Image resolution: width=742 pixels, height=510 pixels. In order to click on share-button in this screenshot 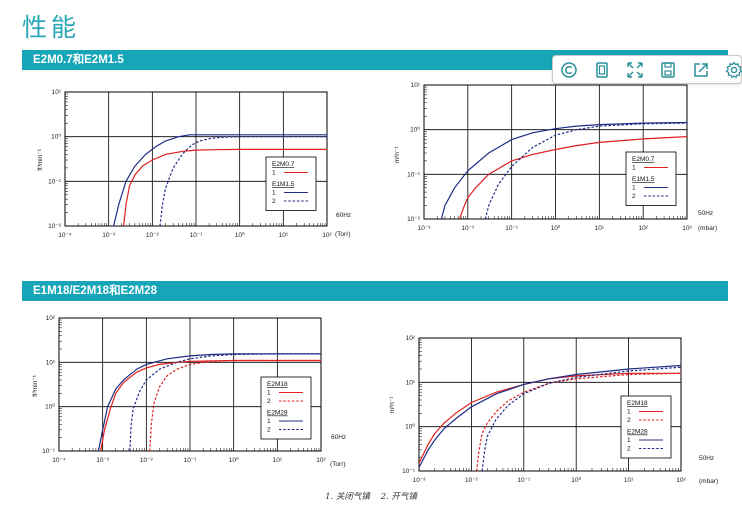, I will do `click(701, 70)`.